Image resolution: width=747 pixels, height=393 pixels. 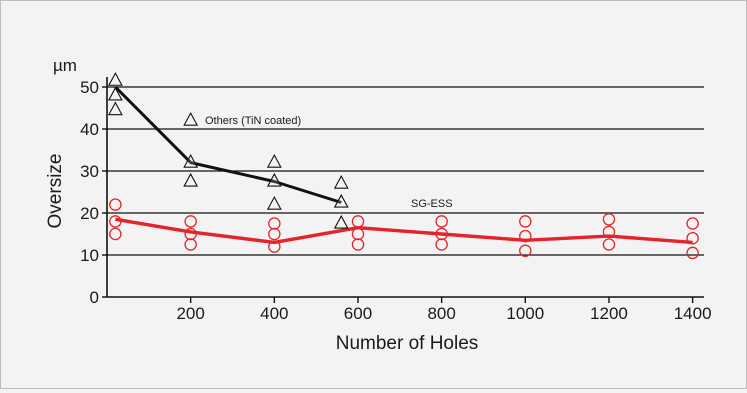 I want to click on x-tick-label-800: 800, so click(x=441, y=313).